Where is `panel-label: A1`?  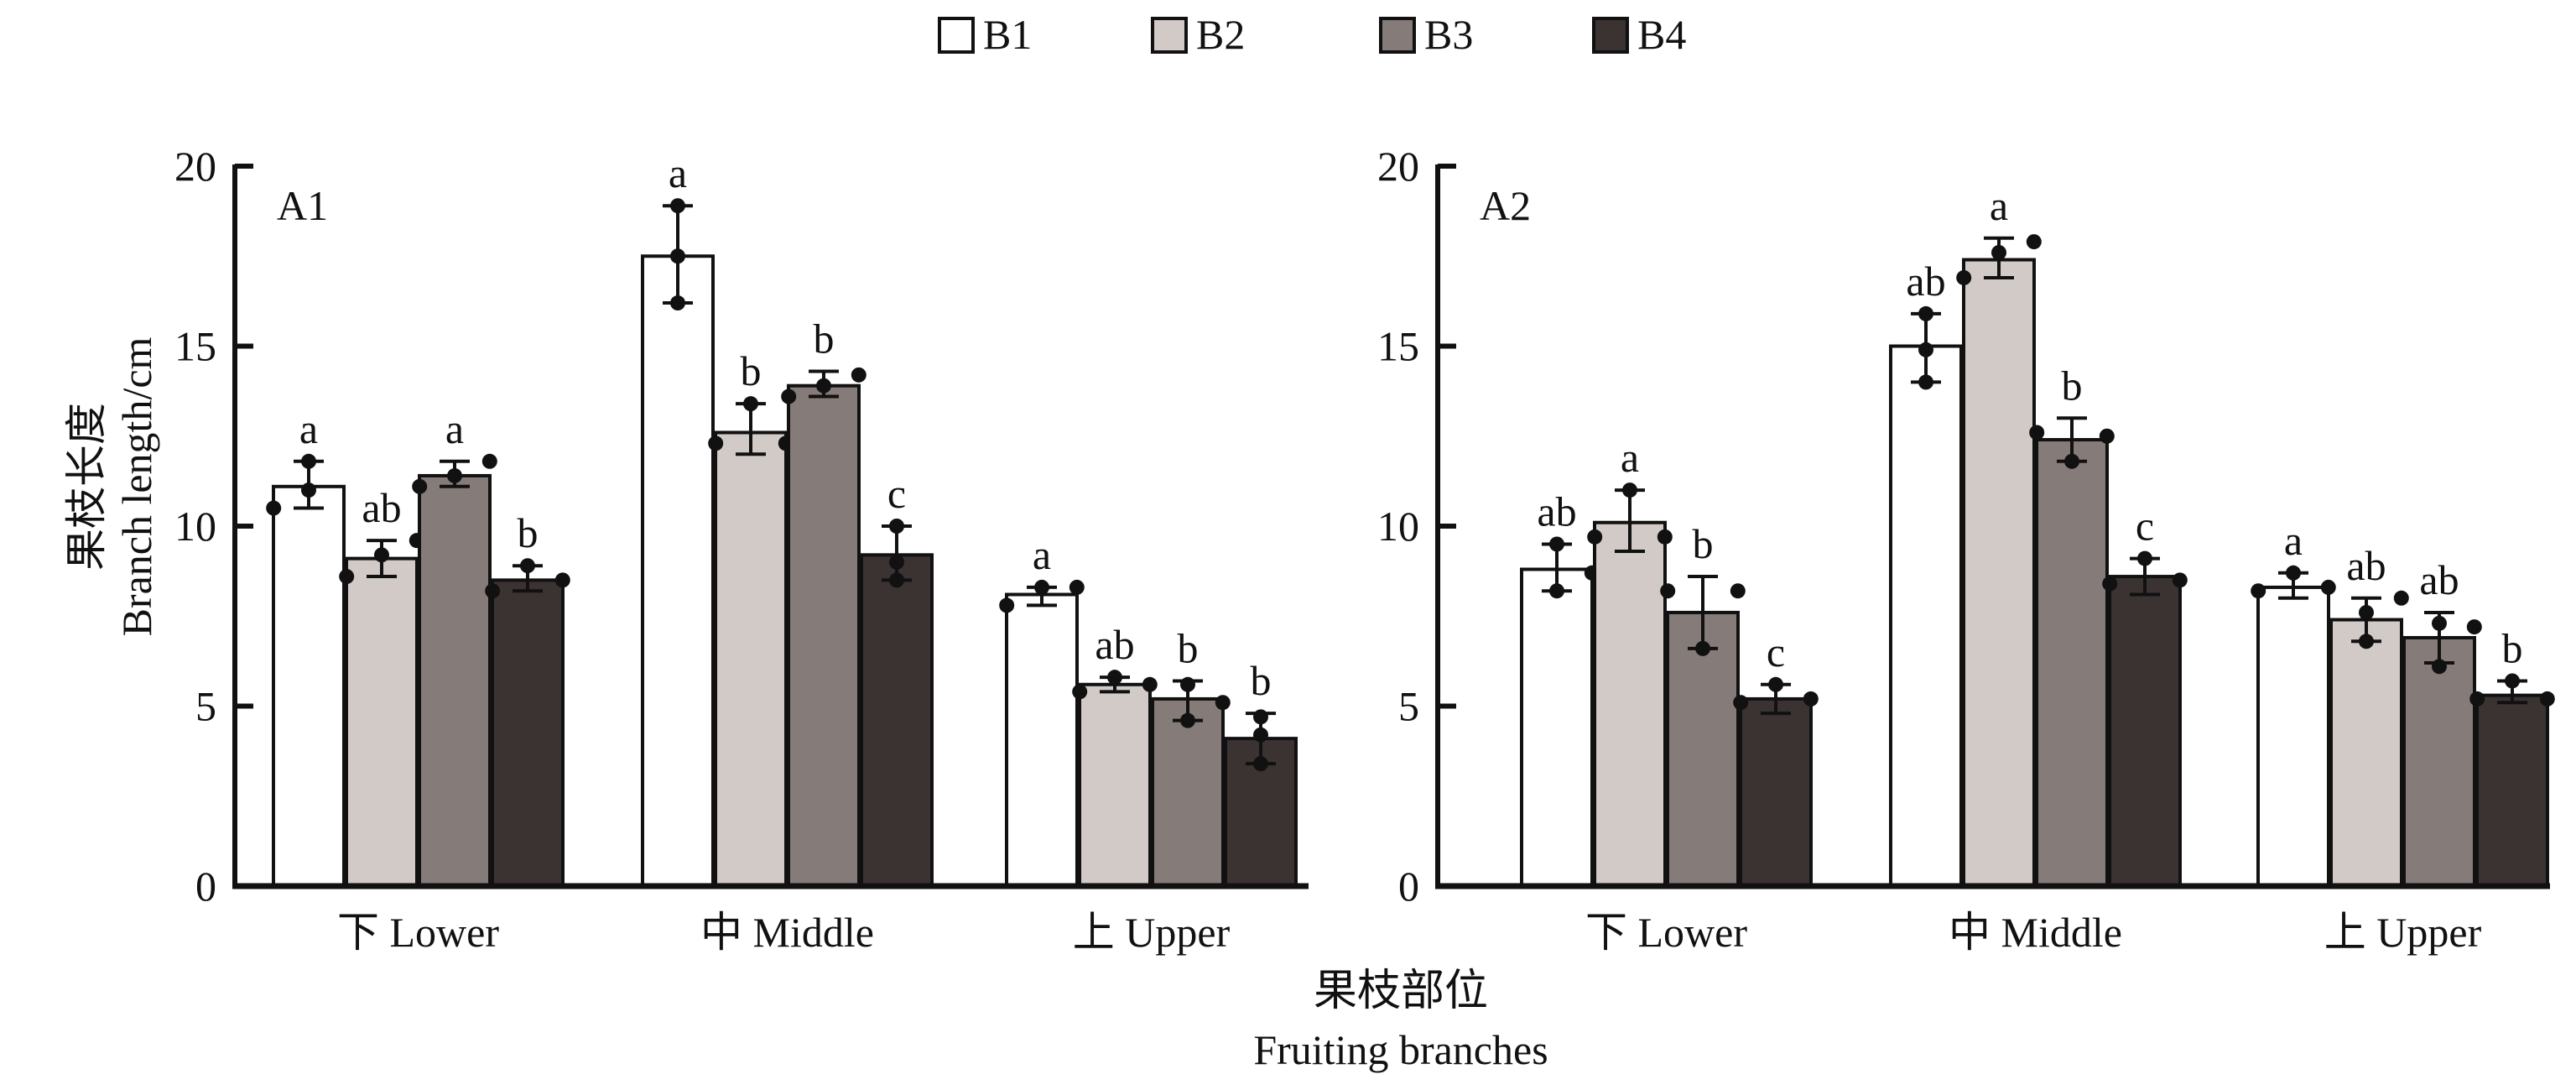 panel-label: A1 is located at coordinates (302, 205).